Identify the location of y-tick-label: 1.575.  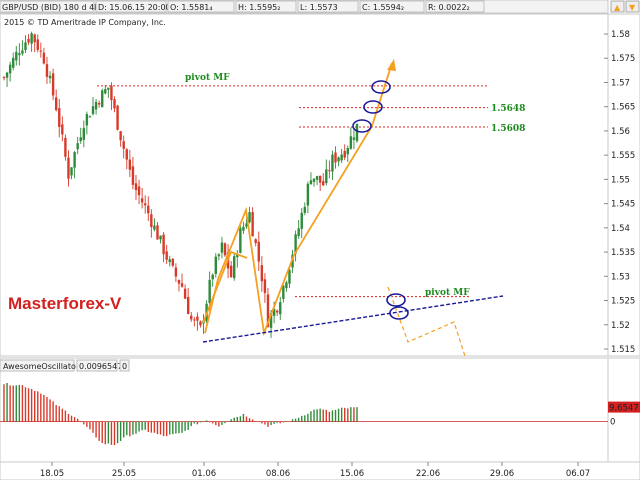
(623, 59).